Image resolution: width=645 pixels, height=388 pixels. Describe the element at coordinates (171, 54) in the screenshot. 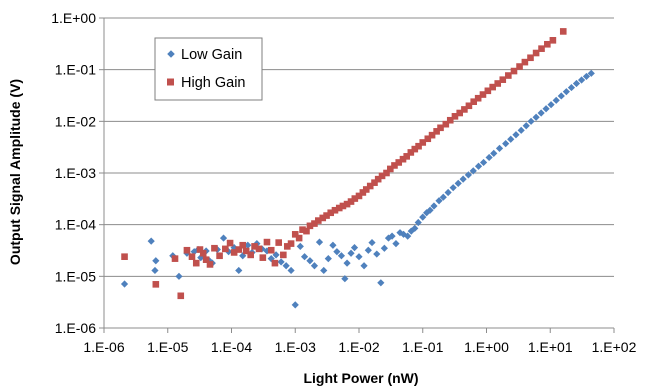

I see `legend-marker-low-gain` at that location.